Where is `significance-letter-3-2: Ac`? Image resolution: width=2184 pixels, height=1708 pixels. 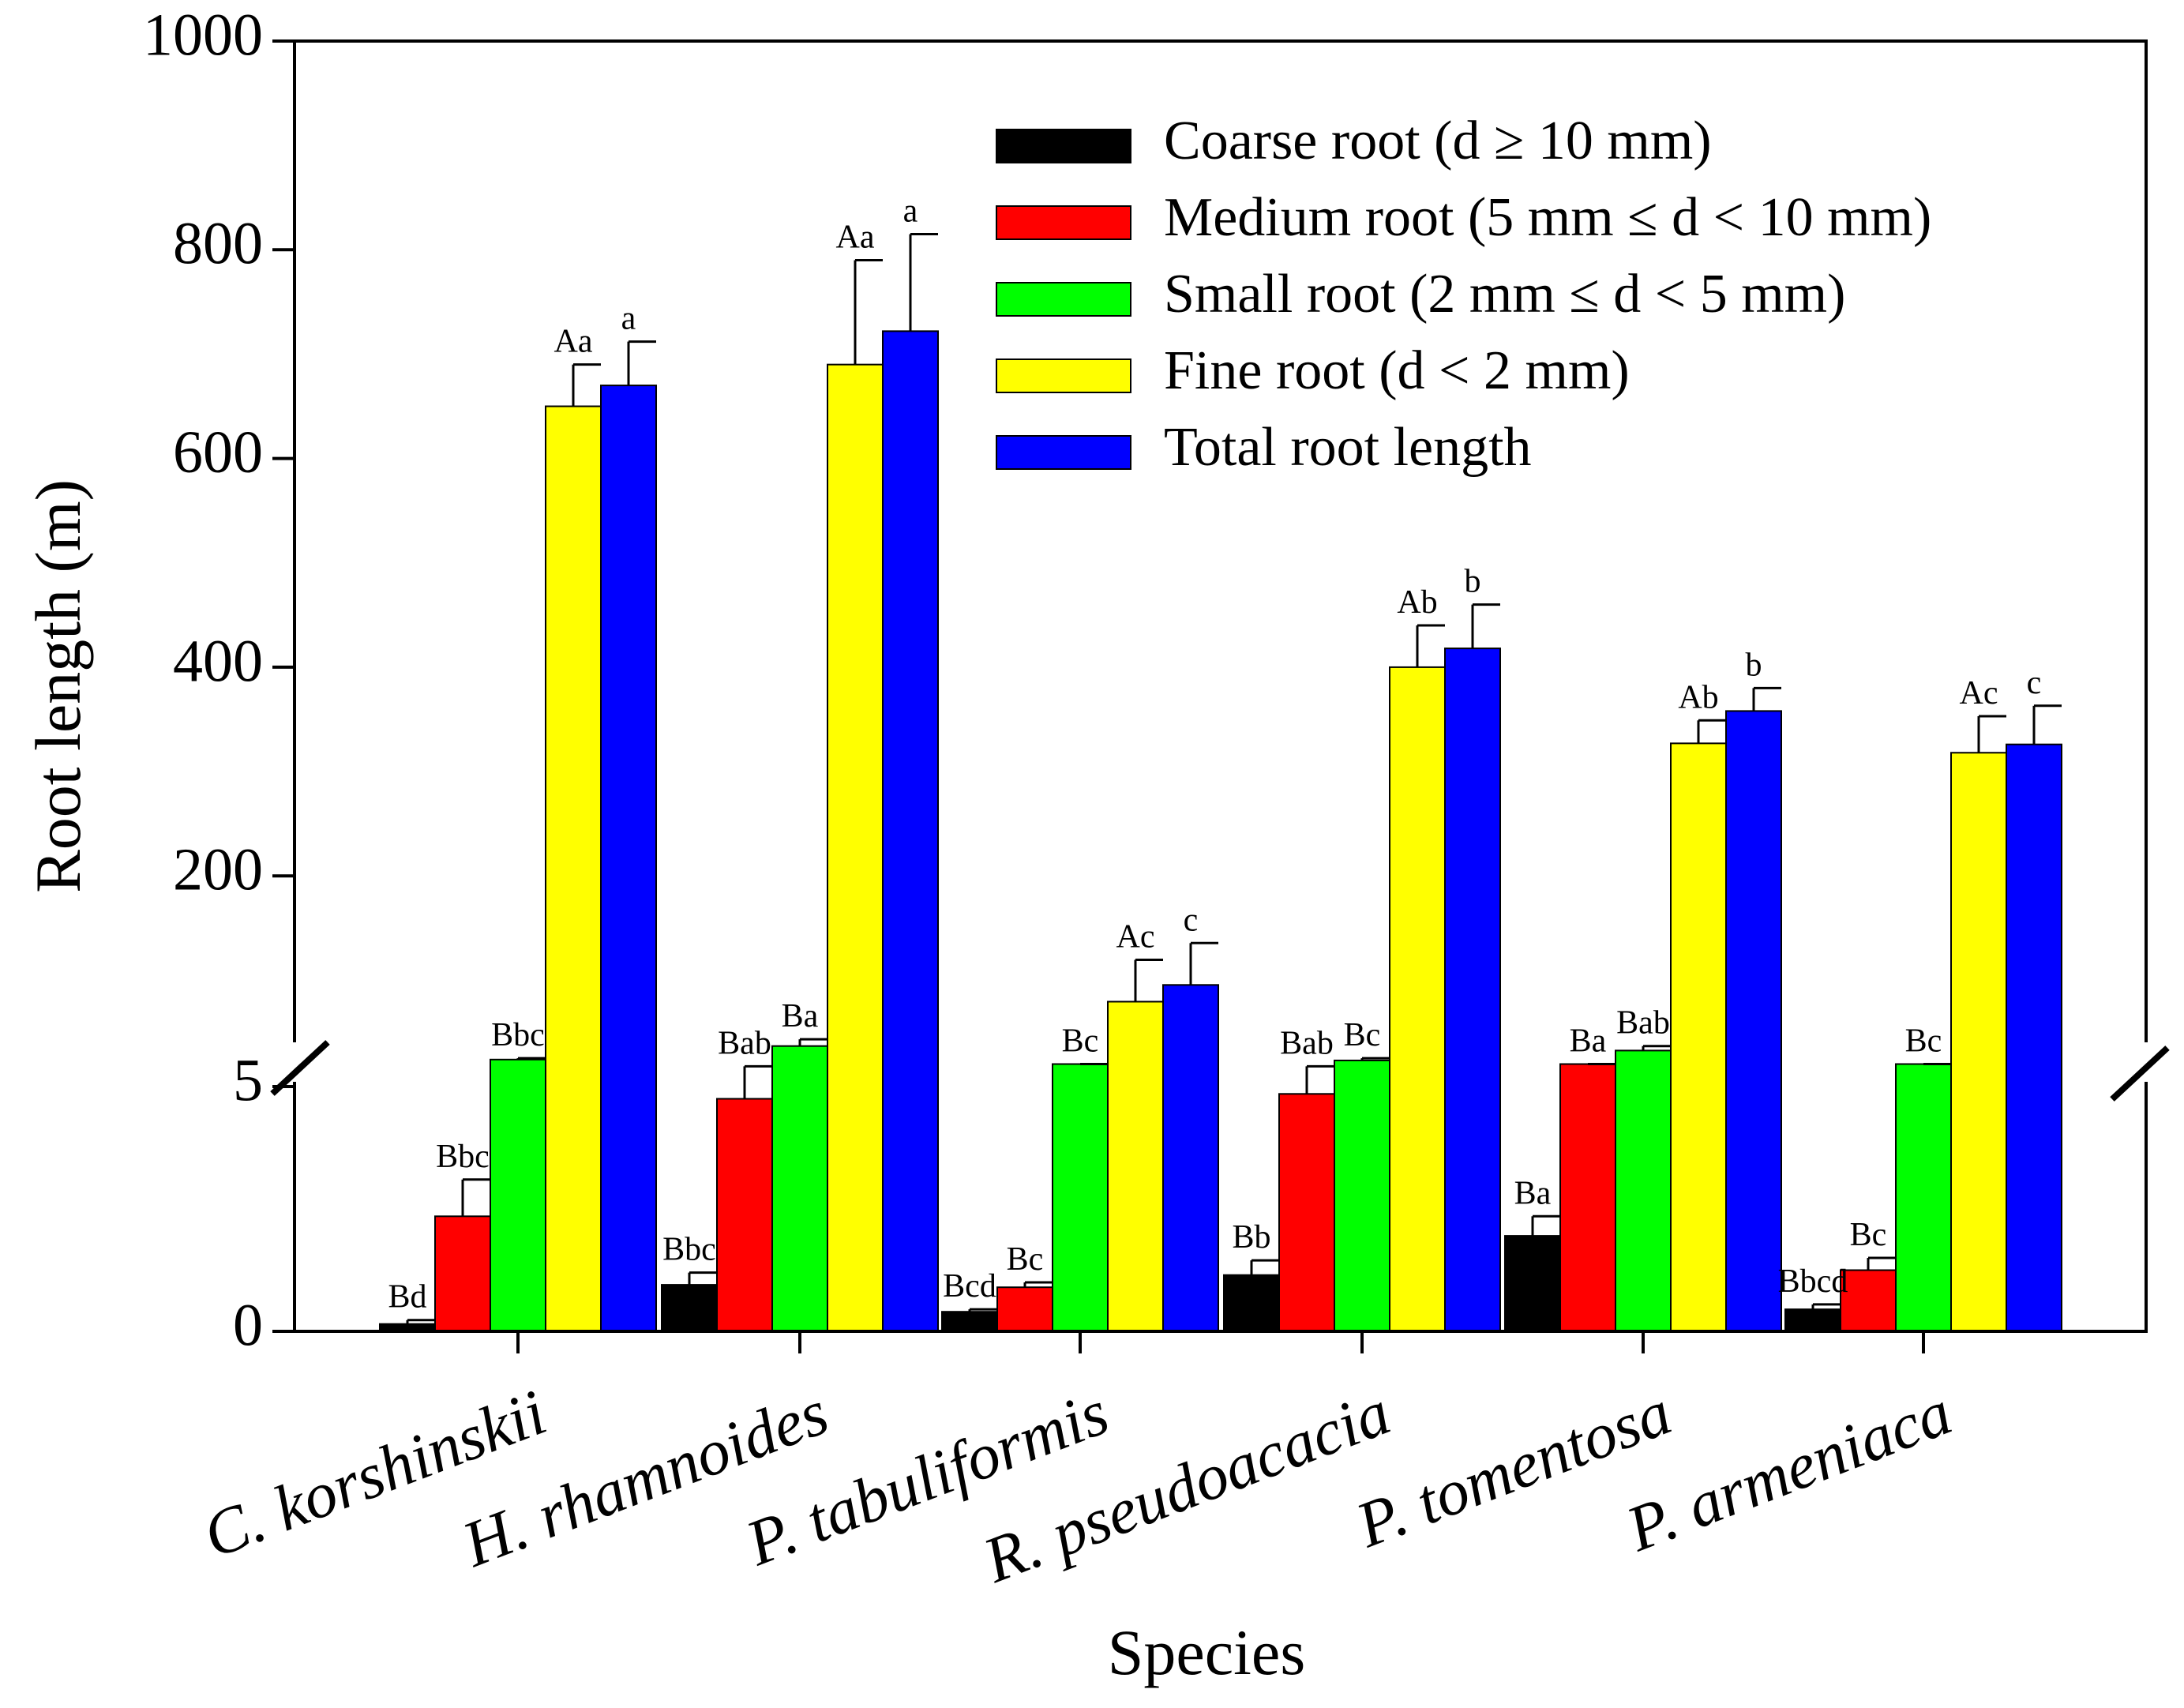 significance-letter-3-2: Ac is located at coordinates (1135, 937).